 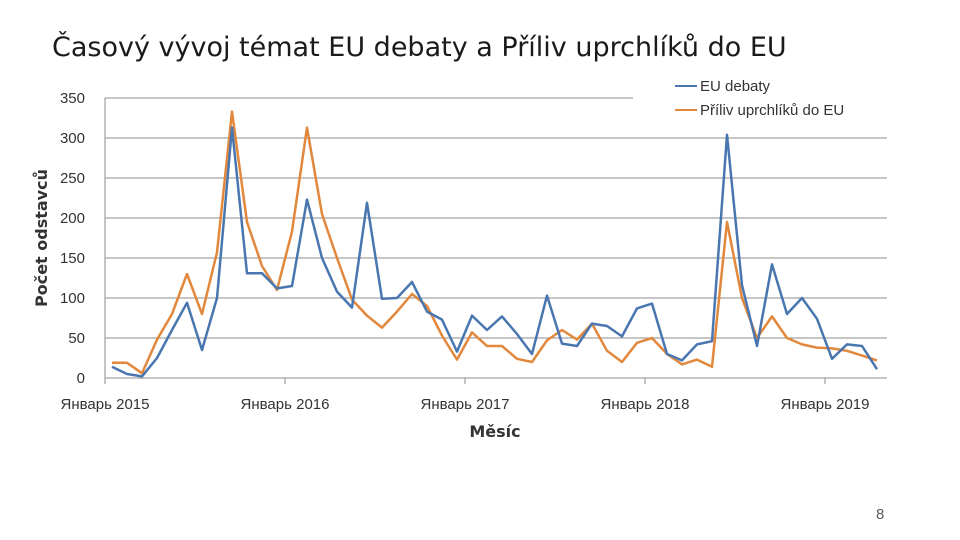 I want to click on legend-label-eu-debaty: EU debaty, so click(x=735, y=86).